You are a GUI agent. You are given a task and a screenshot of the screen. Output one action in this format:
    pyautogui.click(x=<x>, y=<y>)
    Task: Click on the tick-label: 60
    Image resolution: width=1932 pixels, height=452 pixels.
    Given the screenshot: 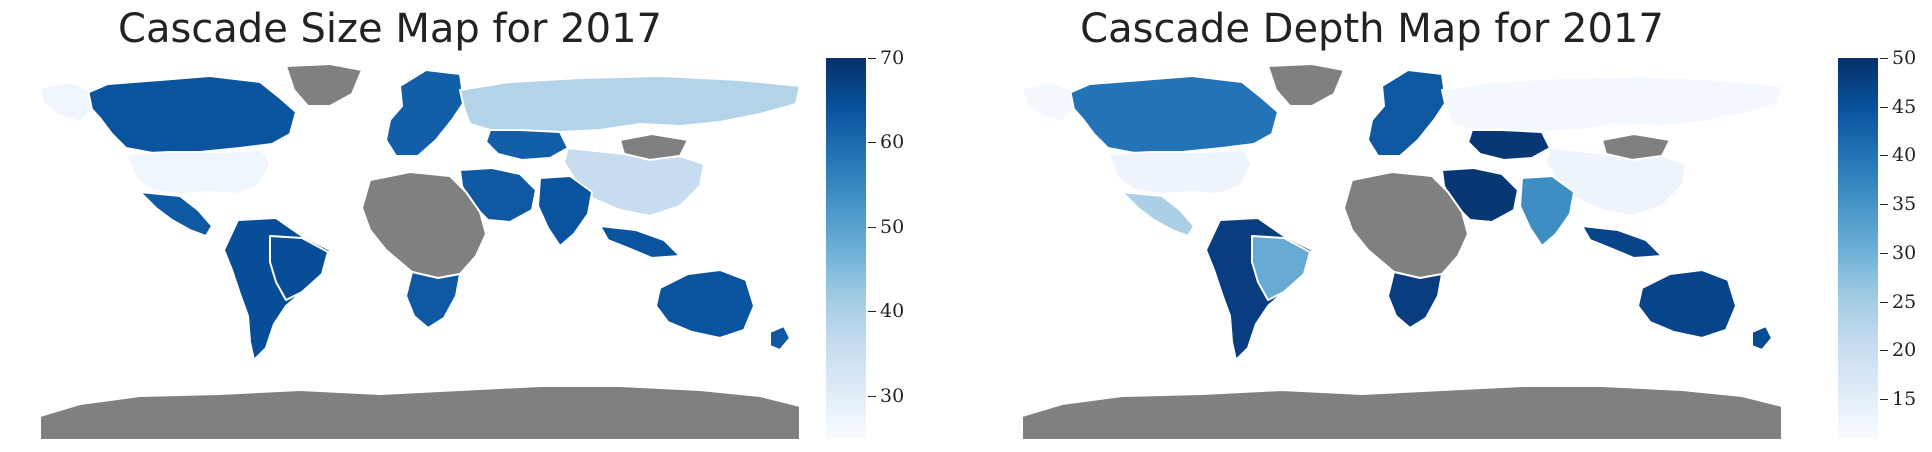 What is the action you would take?
    pyautogui.click(x=892, y=142)
    